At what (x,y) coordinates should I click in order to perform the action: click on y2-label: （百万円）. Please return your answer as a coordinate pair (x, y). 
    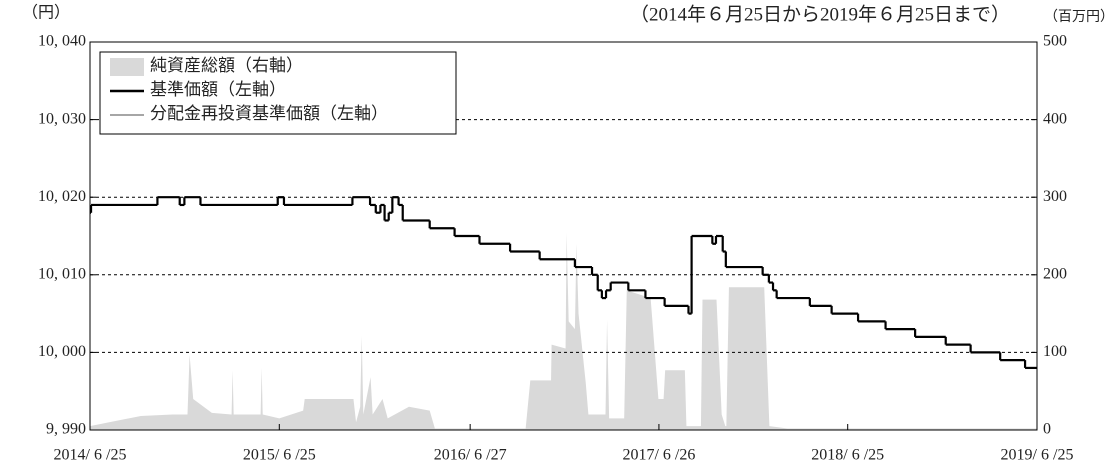
    Looking at the image, I should click on (1079, 17).